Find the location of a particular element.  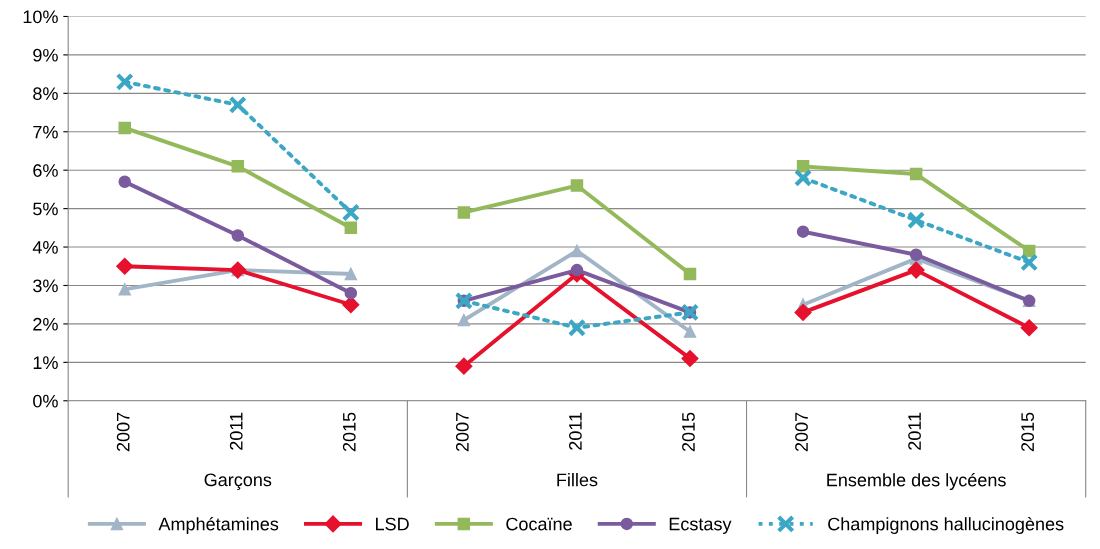

legend-label: Ecstasy is located at coordinates (700, 525).